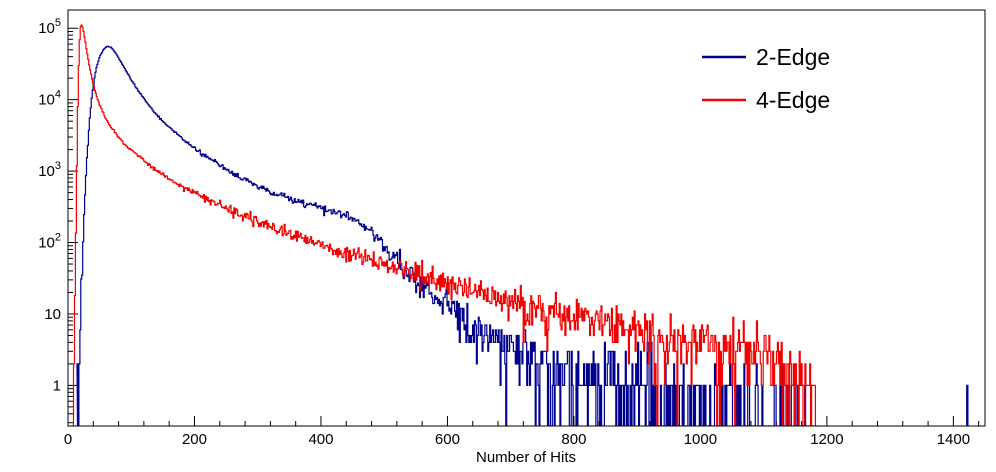  I want to click on y-tick-label: 10, so click(52, 314).